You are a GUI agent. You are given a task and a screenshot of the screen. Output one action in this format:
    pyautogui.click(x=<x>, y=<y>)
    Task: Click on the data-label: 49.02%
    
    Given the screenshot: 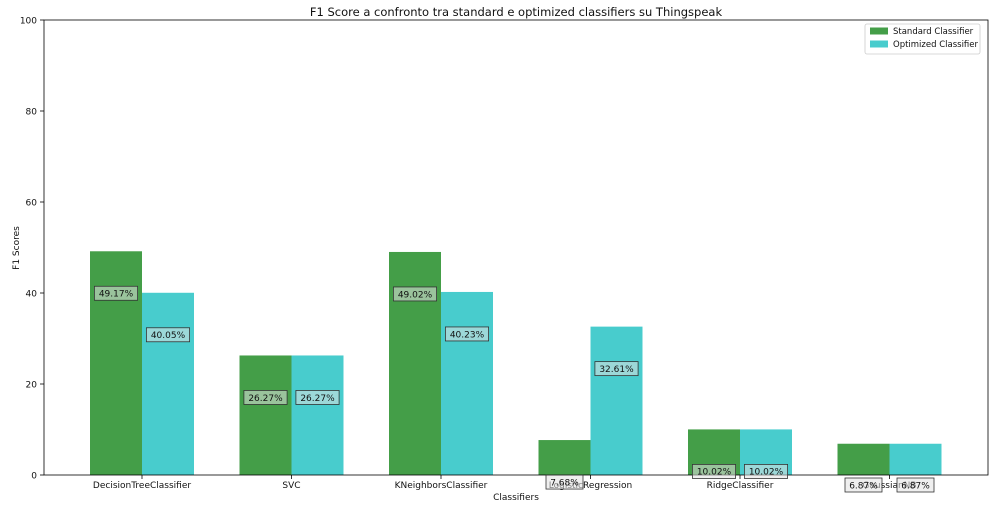 What is the action you would take?
    pyautogui.click(x=415, y=295)
    